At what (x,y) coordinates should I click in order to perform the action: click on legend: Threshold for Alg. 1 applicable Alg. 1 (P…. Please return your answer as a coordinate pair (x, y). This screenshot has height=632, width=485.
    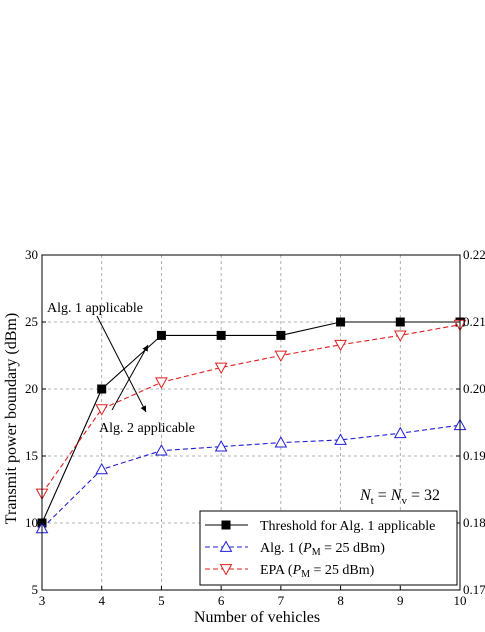
    Looking at the image, I should click on (328, 548).